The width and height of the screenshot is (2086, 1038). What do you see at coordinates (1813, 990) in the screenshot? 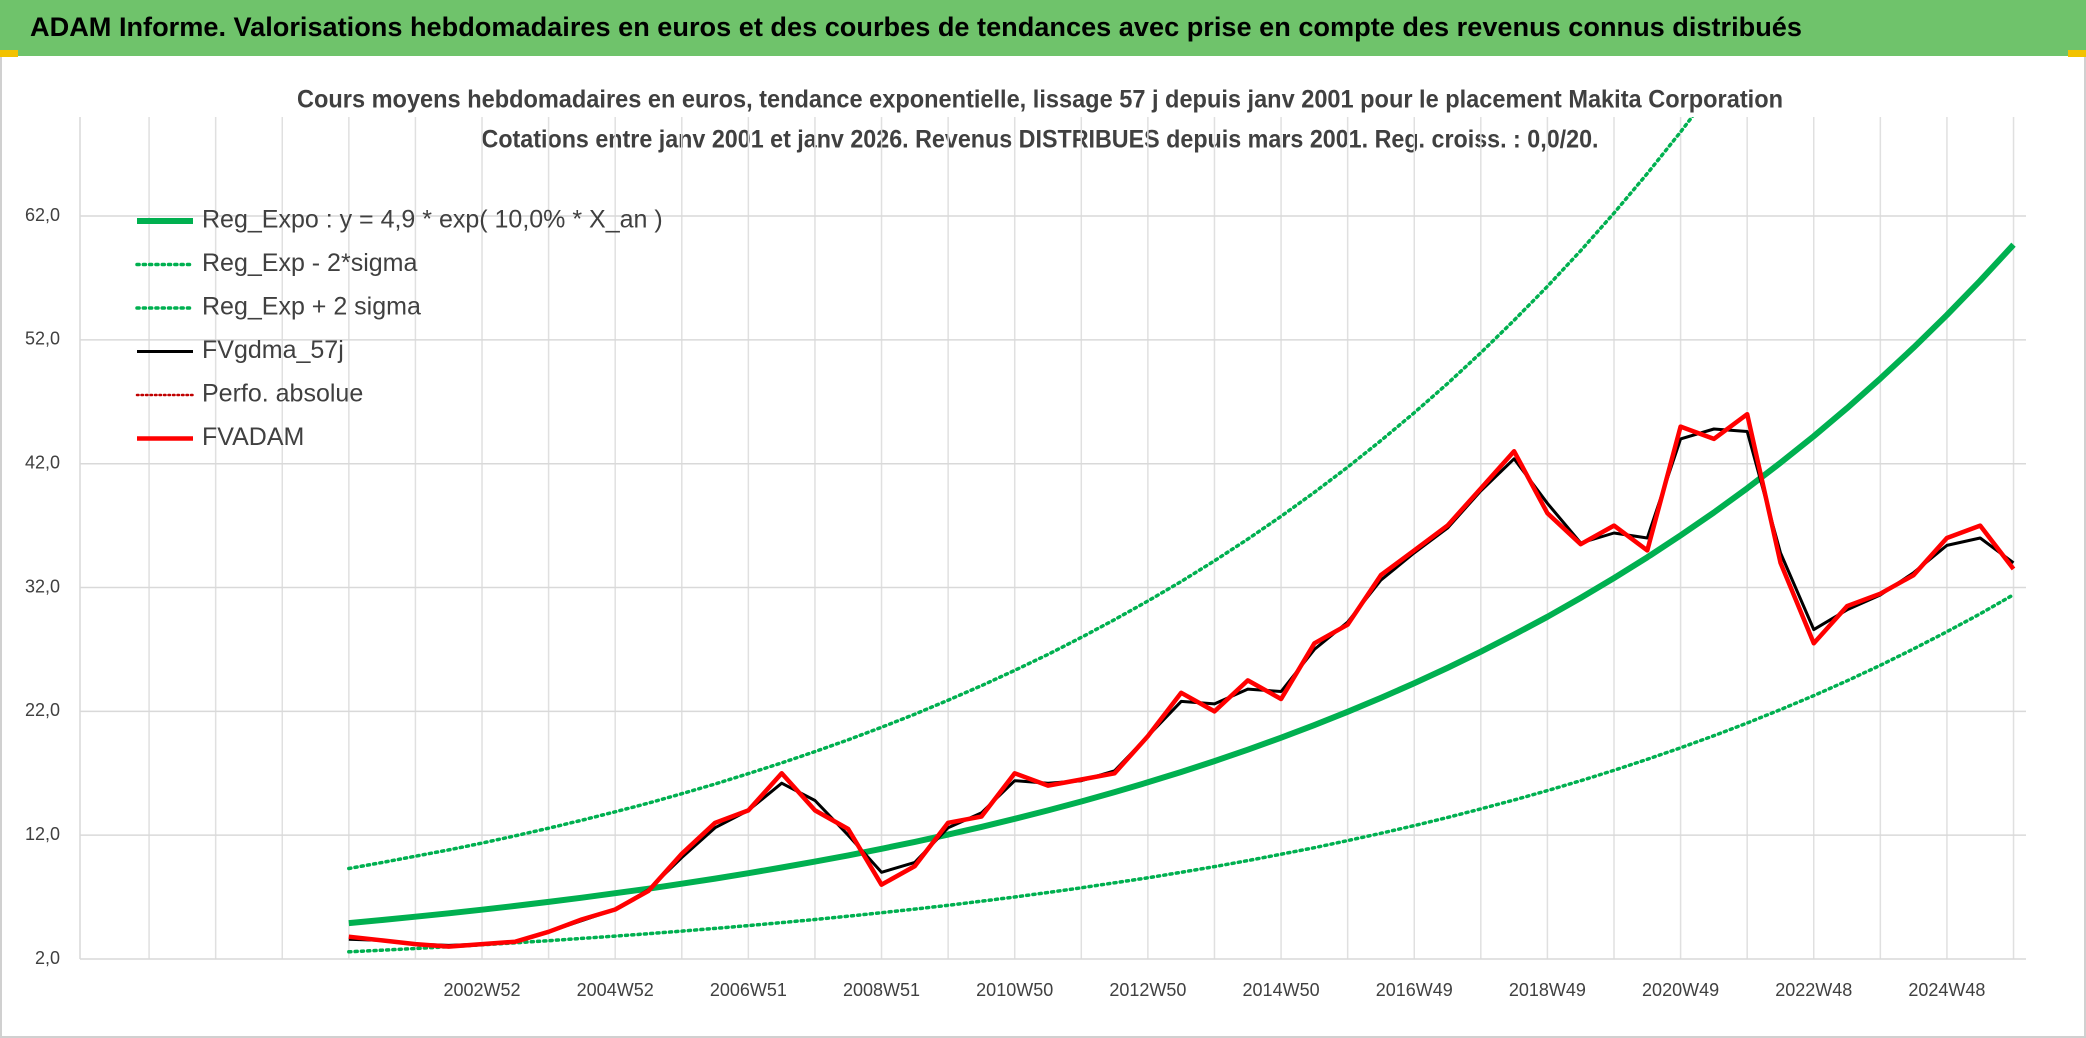
I see `x-tick-label: 2022W48` at bounding box center [1813, 990].